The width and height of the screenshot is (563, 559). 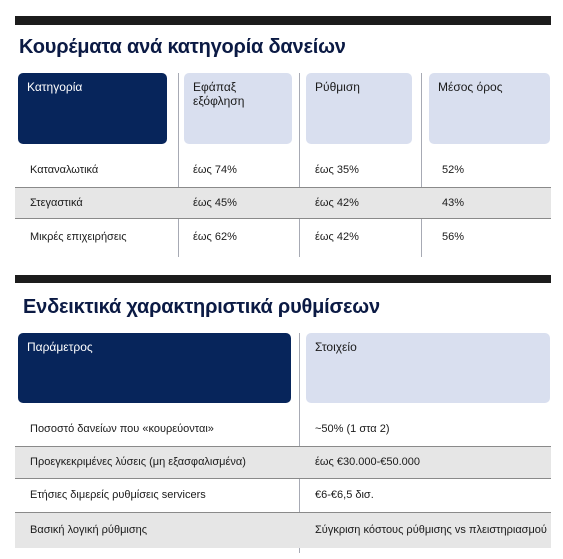 I want to click on table1-cell-average: 43%, so click(x=453, y=203).